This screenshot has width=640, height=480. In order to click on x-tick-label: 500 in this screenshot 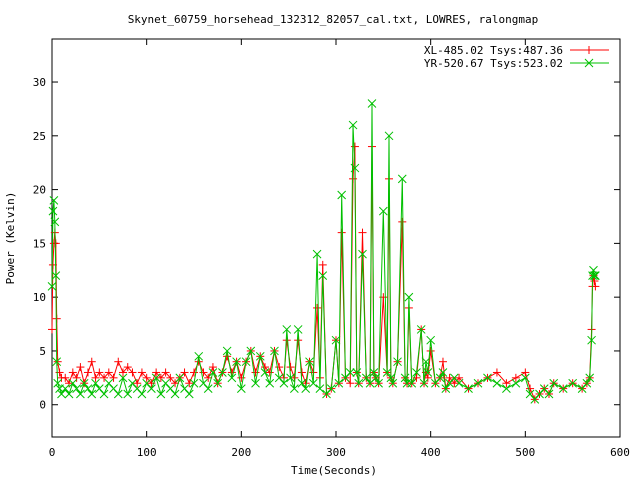, I will do `click(525, 452)`.